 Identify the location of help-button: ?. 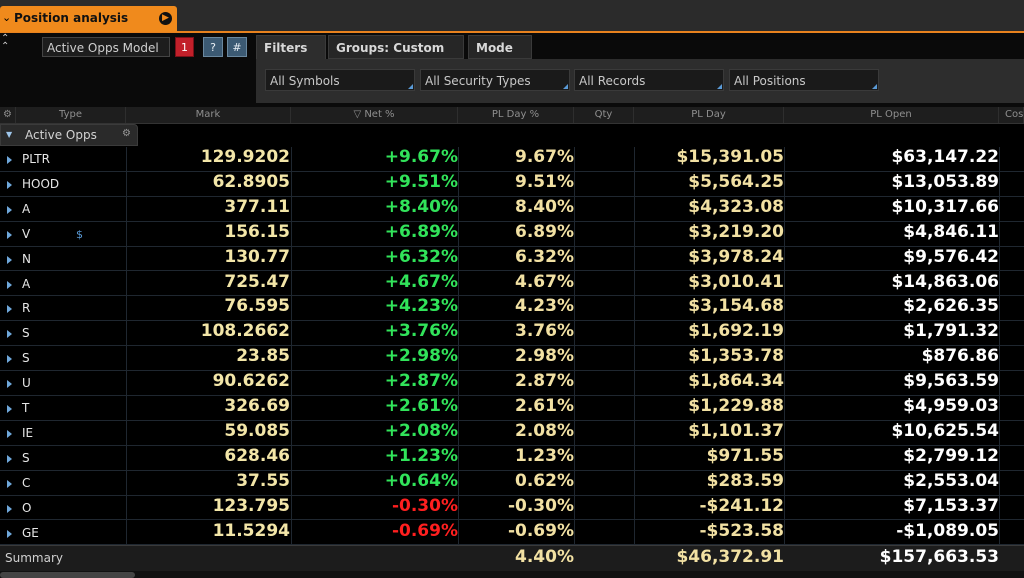
(213, 47).